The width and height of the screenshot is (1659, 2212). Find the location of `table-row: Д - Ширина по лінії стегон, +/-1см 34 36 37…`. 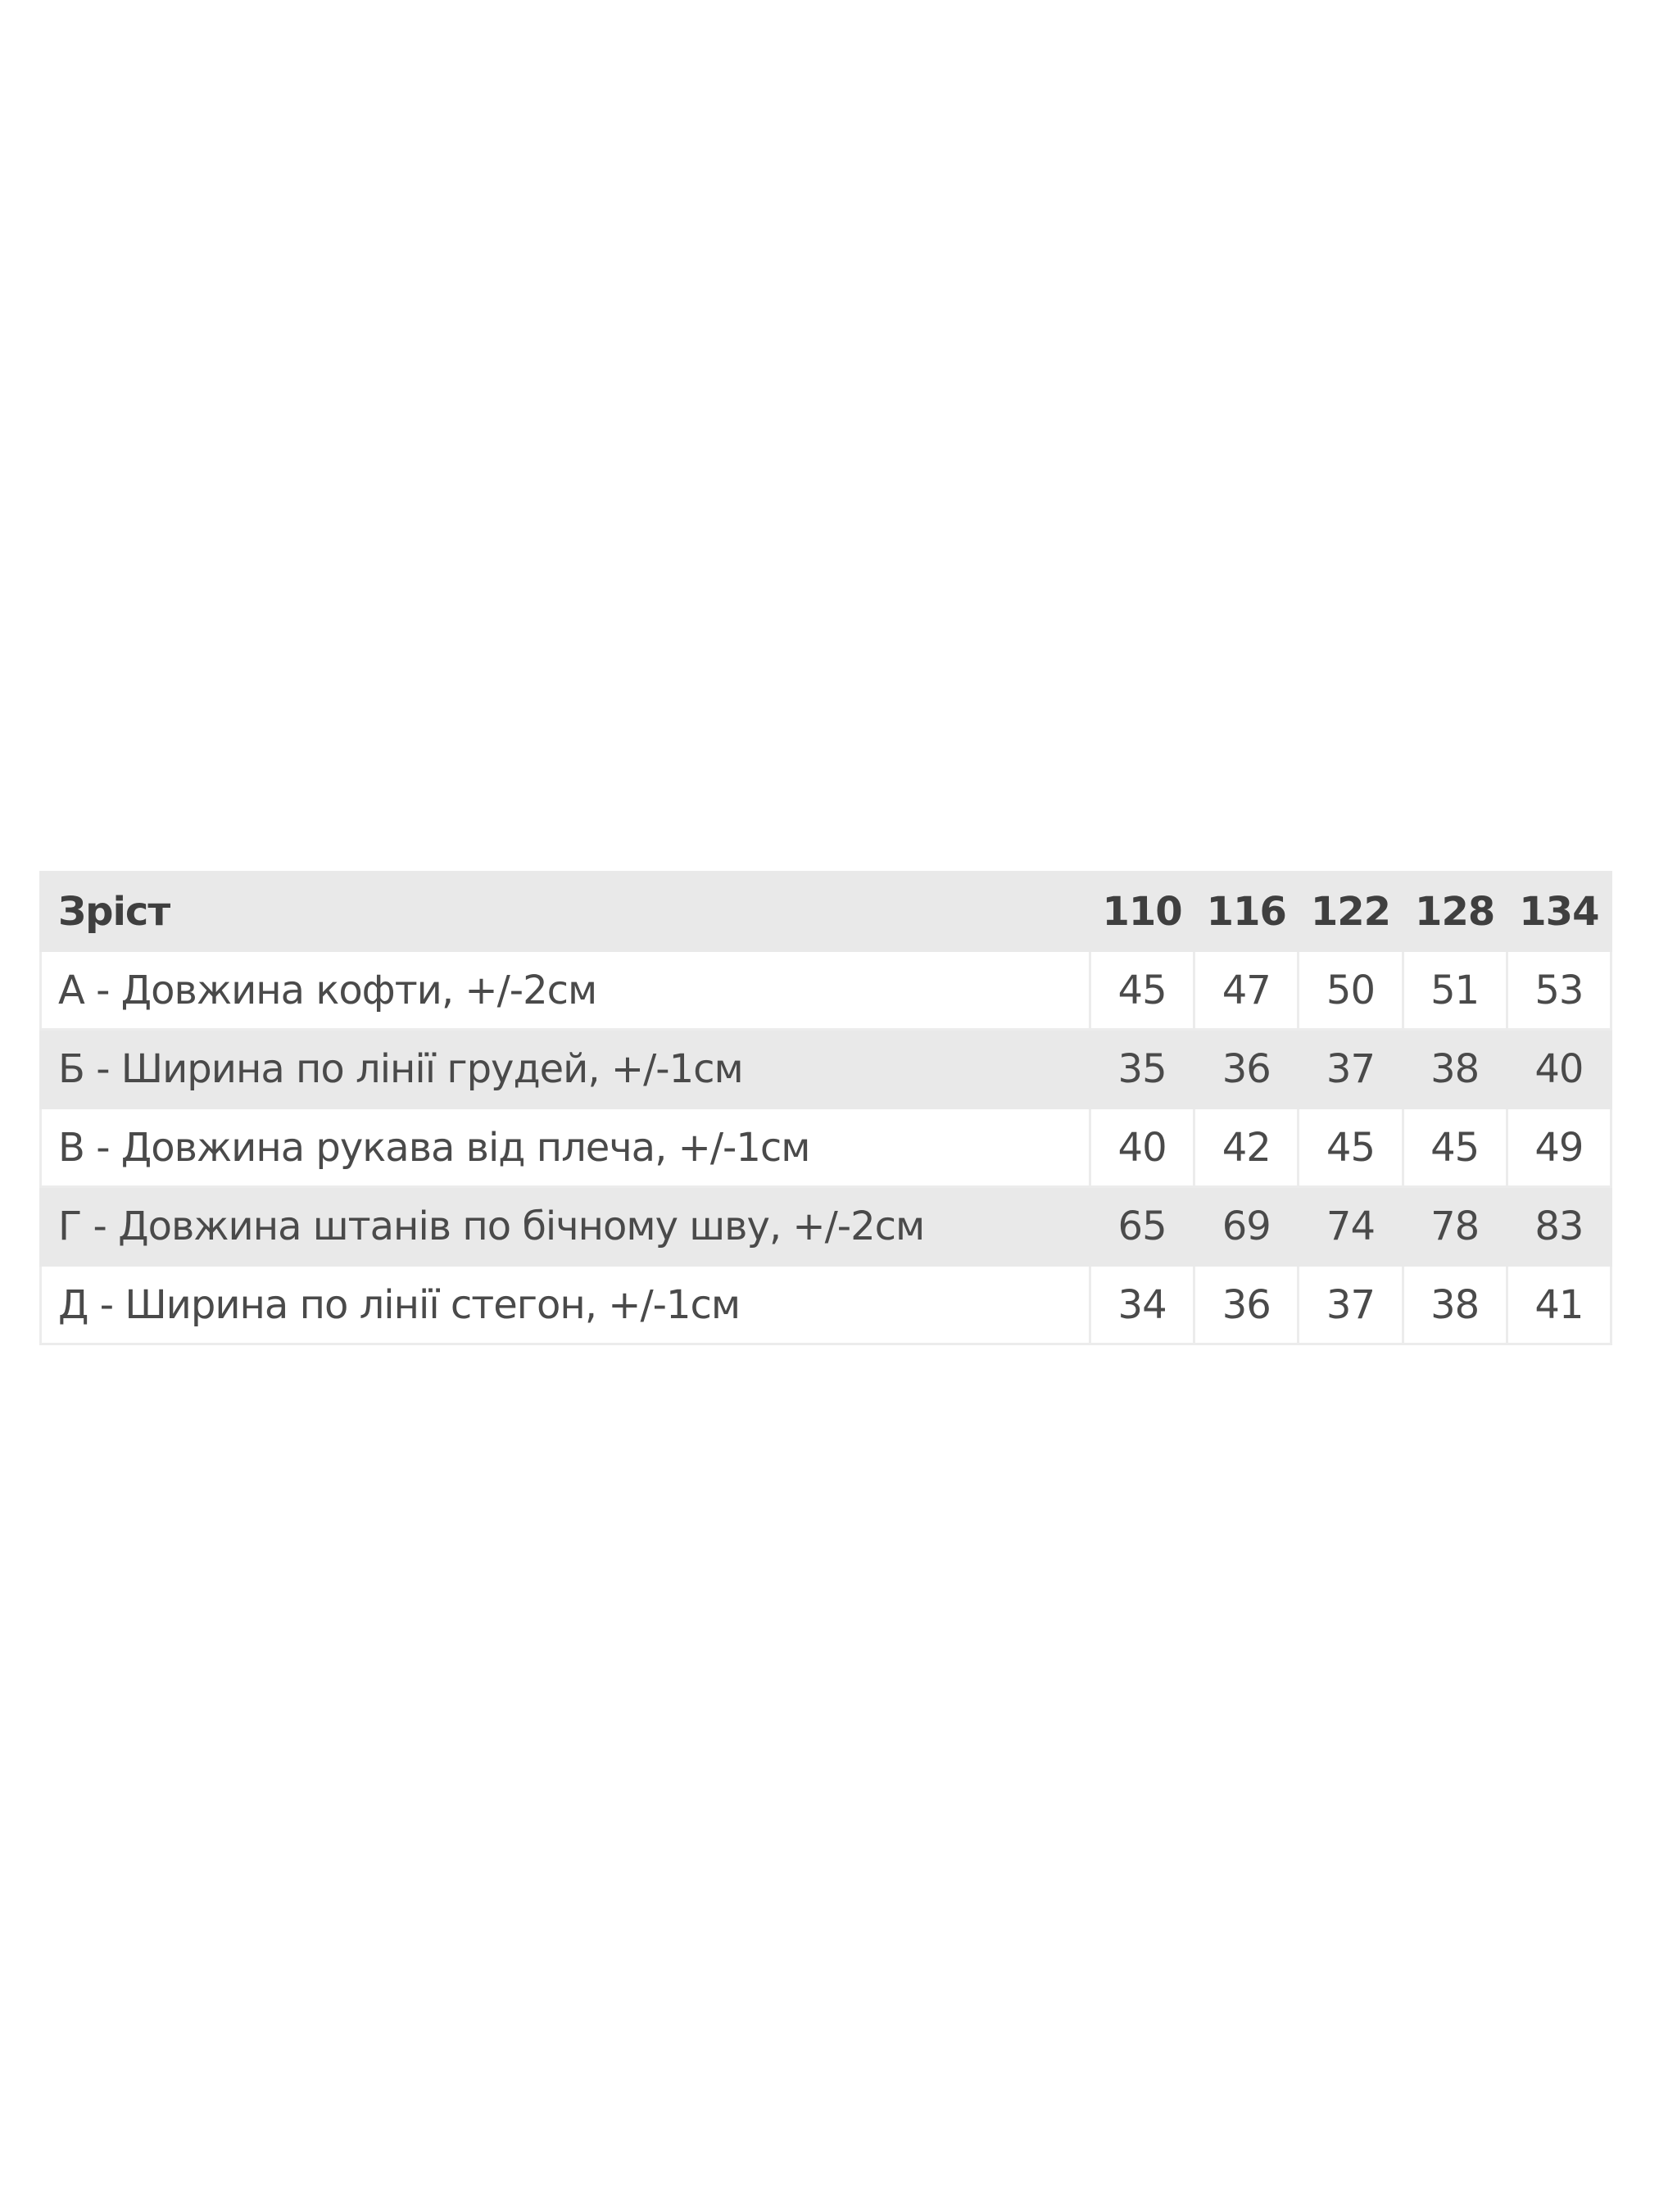

table-row: Д - Ширина по лінії стегон, +/-1см 34 36 37… is located at coordinates (826, 1304).